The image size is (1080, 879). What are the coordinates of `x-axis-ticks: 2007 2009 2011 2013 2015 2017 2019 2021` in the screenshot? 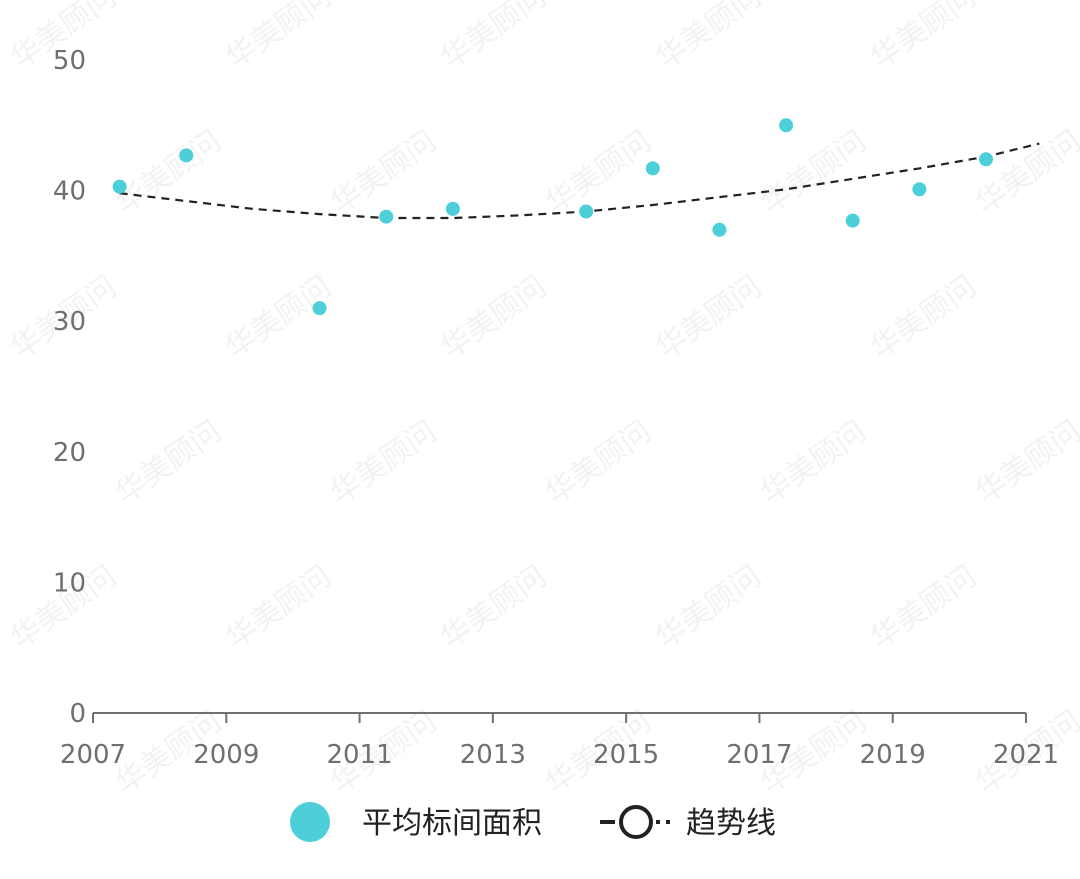 It's located at (559, 741).